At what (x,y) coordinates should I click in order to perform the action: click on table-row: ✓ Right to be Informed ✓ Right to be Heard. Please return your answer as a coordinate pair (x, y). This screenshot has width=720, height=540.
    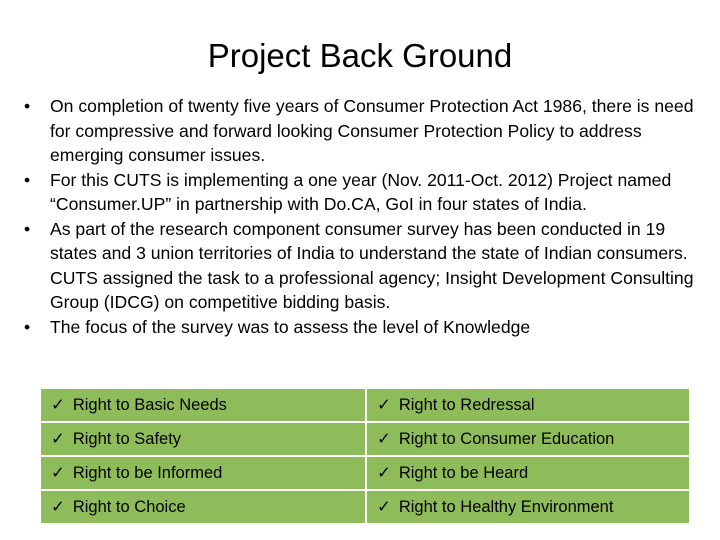
    Looking at the image, I should click on (365, 473).